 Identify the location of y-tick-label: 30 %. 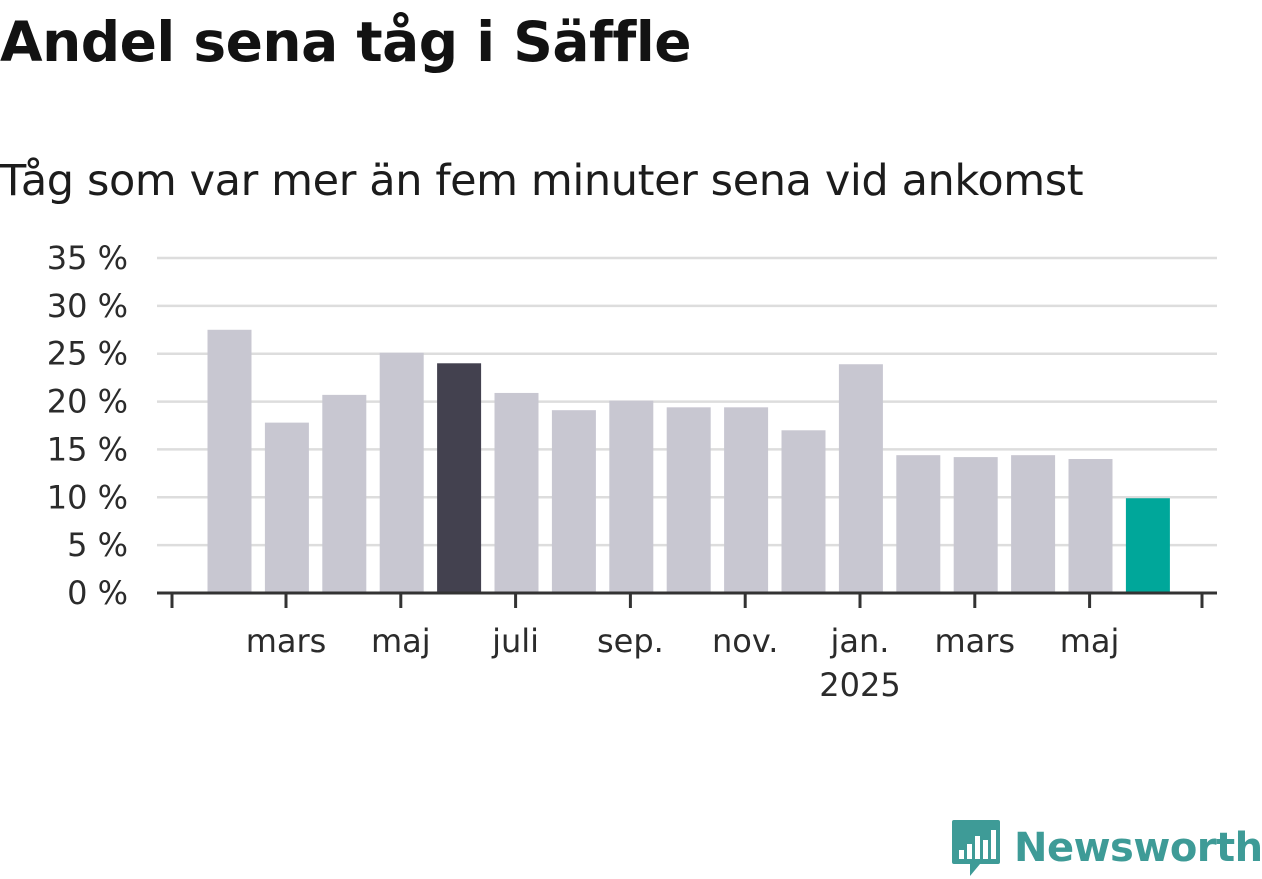
(87, 306).